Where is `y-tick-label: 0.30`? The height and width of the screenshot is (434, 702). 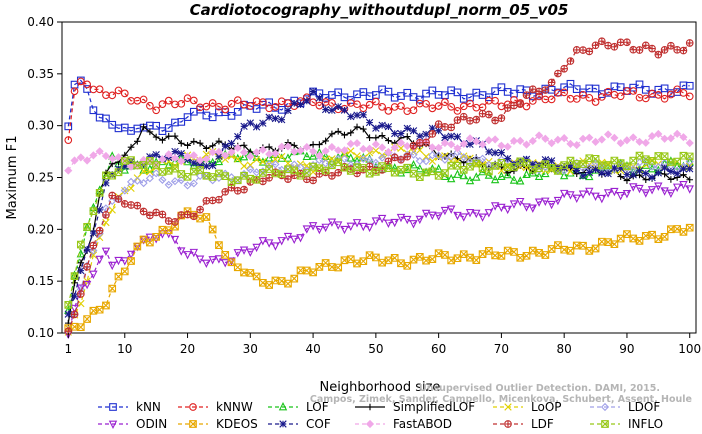 y-tick-label: 0.30 is located at coordinates (40, 126).